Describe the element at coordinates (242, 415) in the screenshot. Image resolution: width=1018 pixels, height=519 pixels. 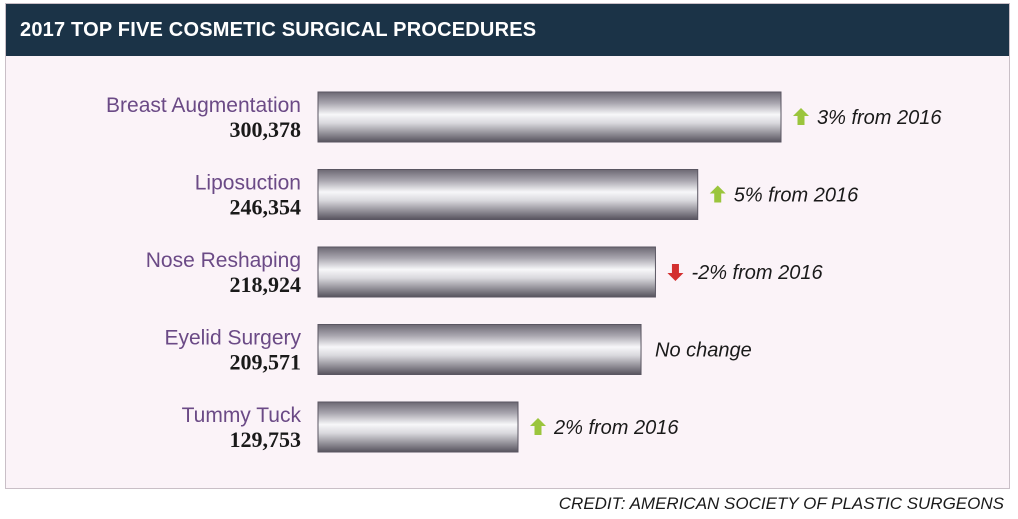
I see `category-label: Tummy Tuck` at that location.